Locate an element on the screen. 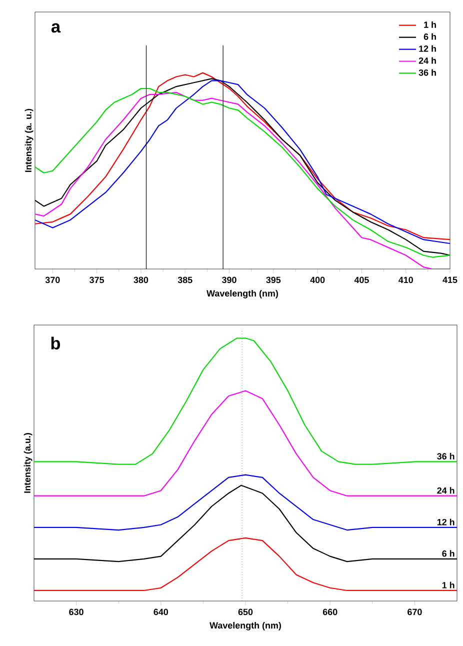 This screenshot has width=463, height=646. x-tick-label: 385 is located at coordinates (185, 280).